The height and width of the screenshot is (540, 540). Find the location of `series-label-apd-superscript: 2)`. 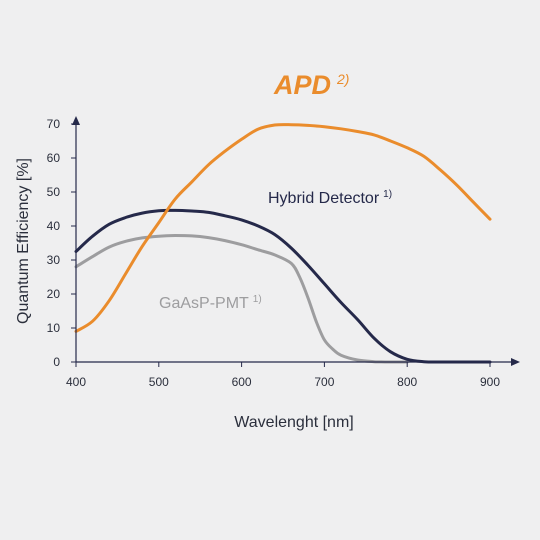

series-label-apd-superscript: 2) is located at coordinates (342, 79).